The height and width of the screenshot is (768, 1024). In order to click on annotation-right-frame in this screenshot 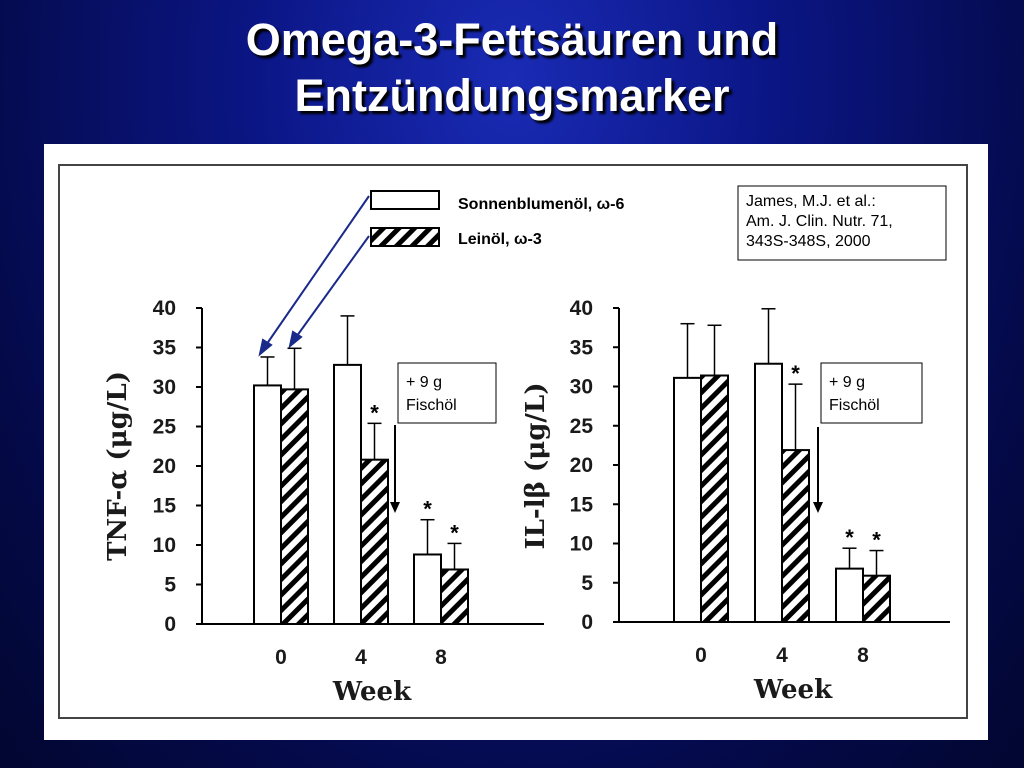, I will do `click(871, 393)`.